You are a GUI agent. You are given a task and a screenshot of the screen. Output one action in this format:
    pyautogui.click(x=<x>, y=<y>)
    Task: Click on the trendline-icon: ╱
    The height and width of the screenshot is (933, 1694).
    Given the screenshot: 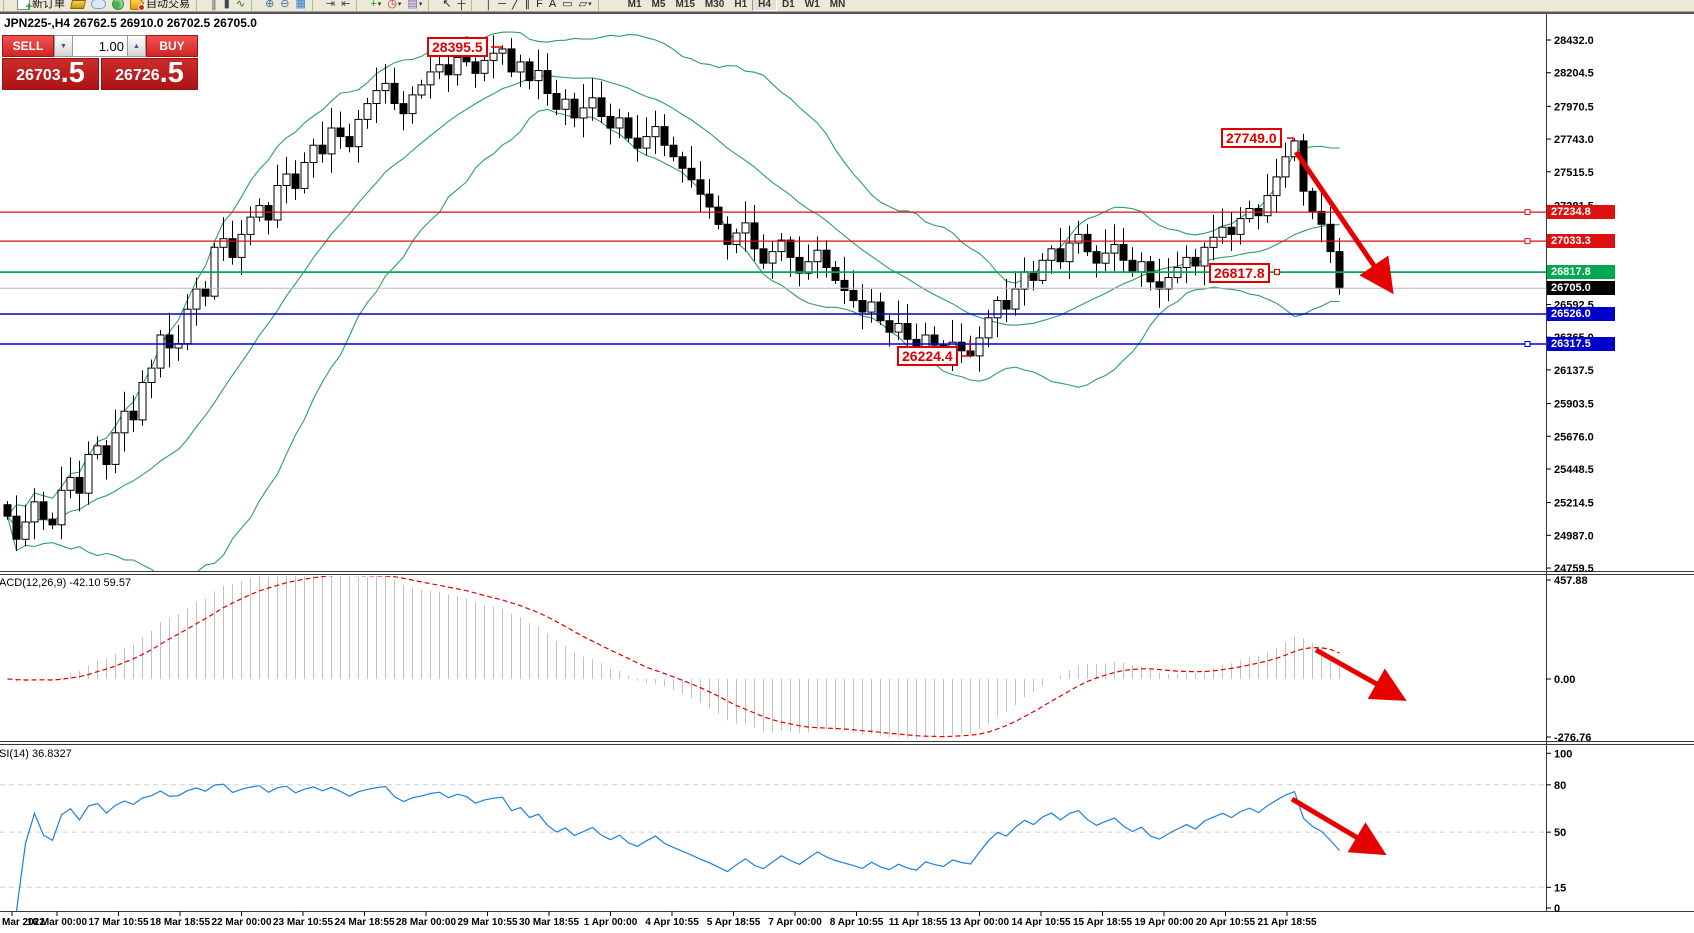 What is the action you would take?
    pyautogui.click(x=515, y=5)
    